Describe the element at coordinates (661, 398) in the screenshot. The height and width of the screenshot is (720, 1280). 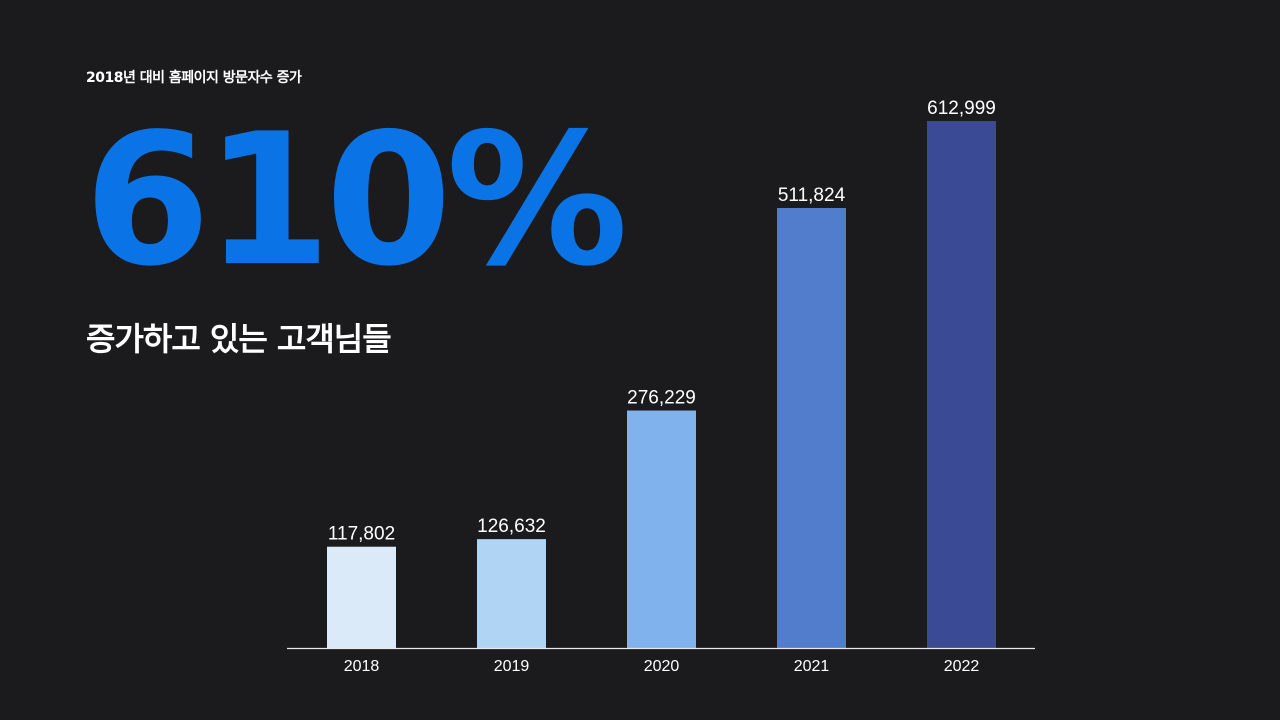
I see `data-label: 276,229` at that location.